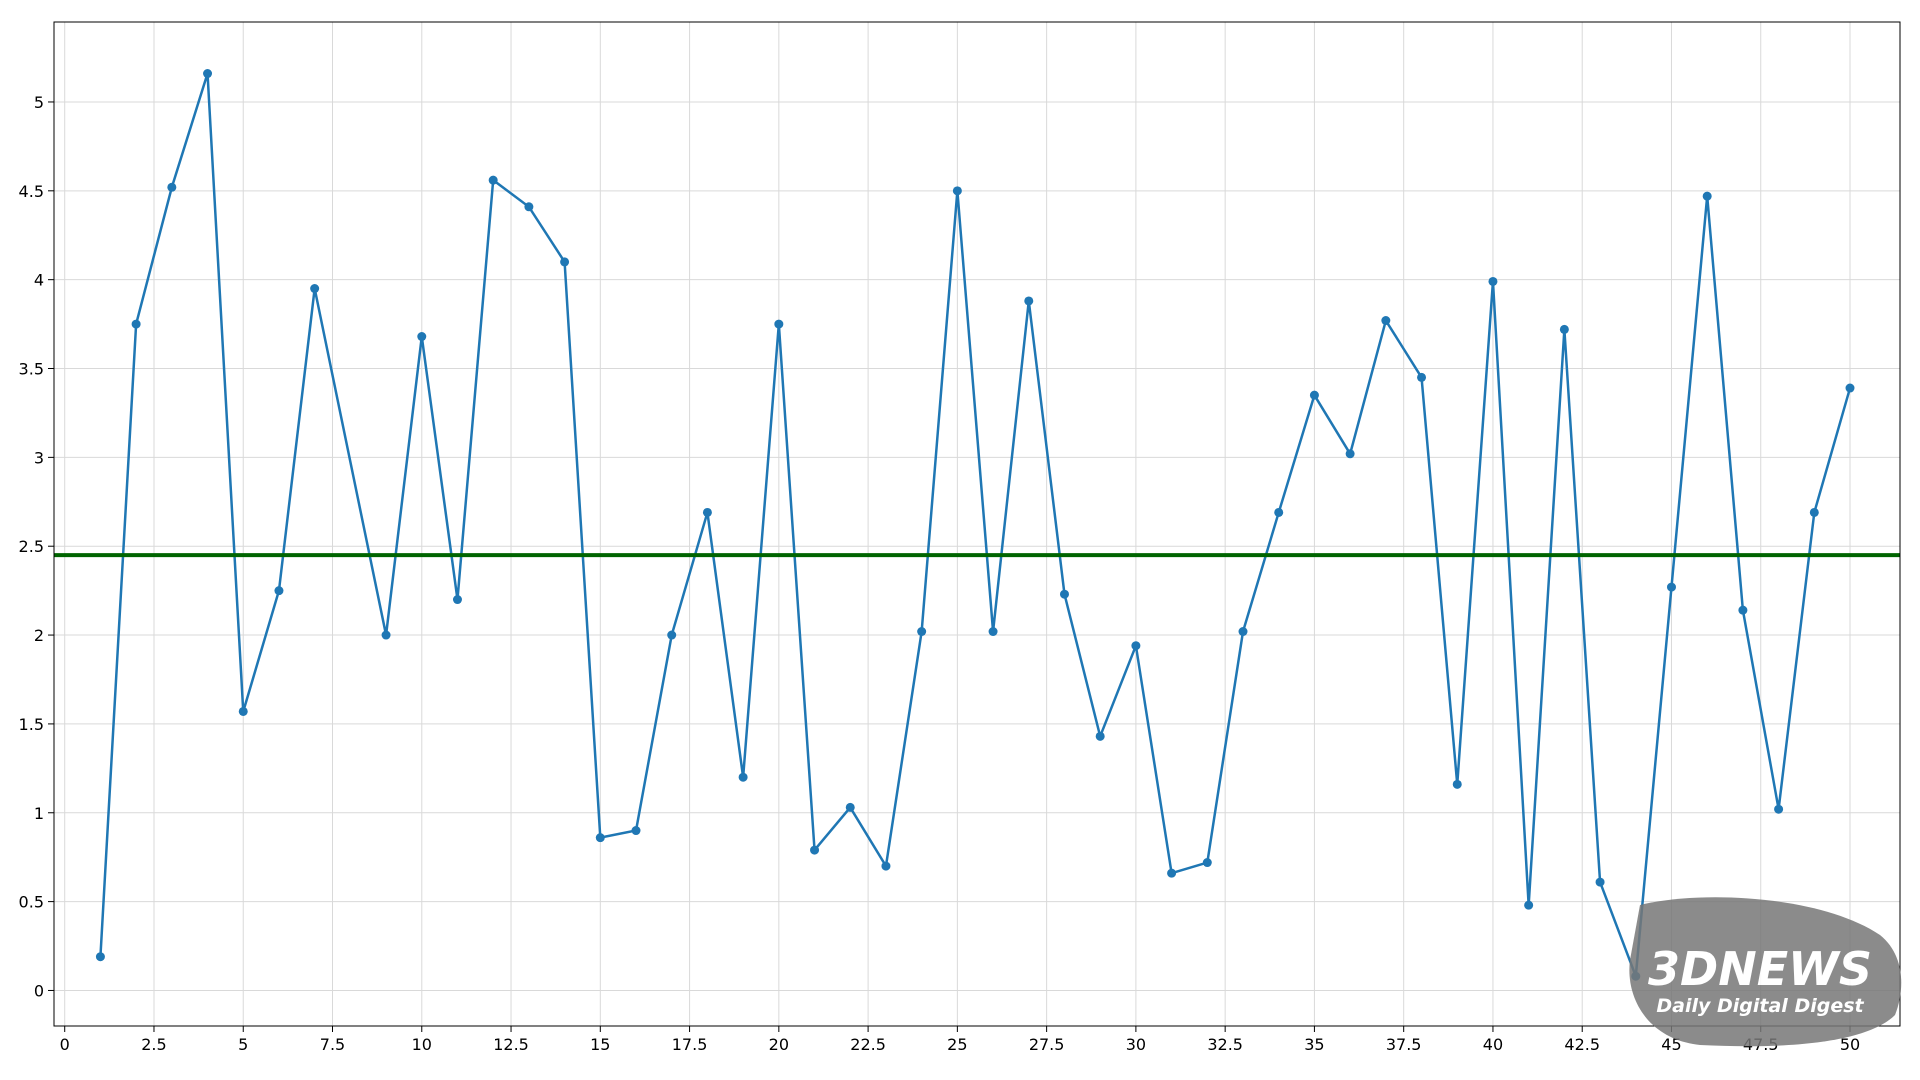  What do you see at coordinates (39, 457) in the screenshot?
I see `y-tick-label: 3` at bounding box center [39, 457].